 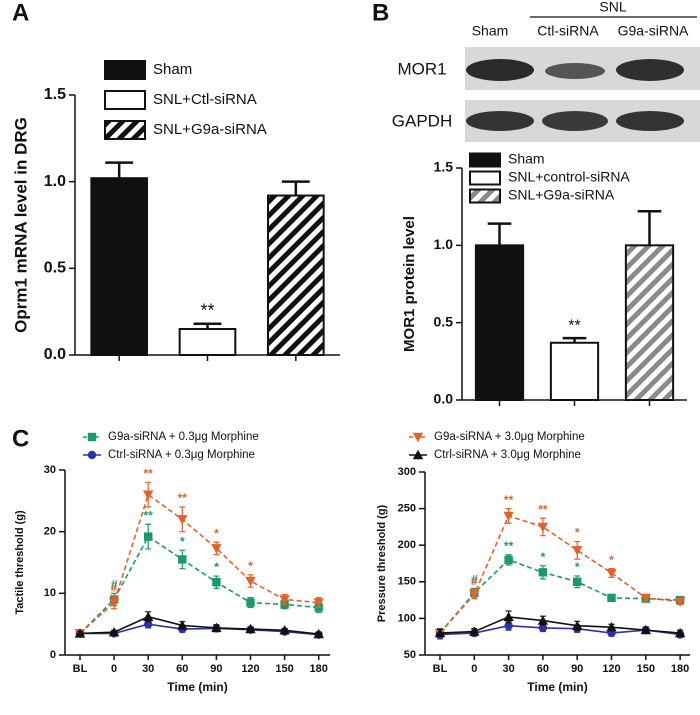 What do you see at coordinates (407, 545) in the screenshot?
I see `y-tick-label: 200` at bounding box center [407, 545].